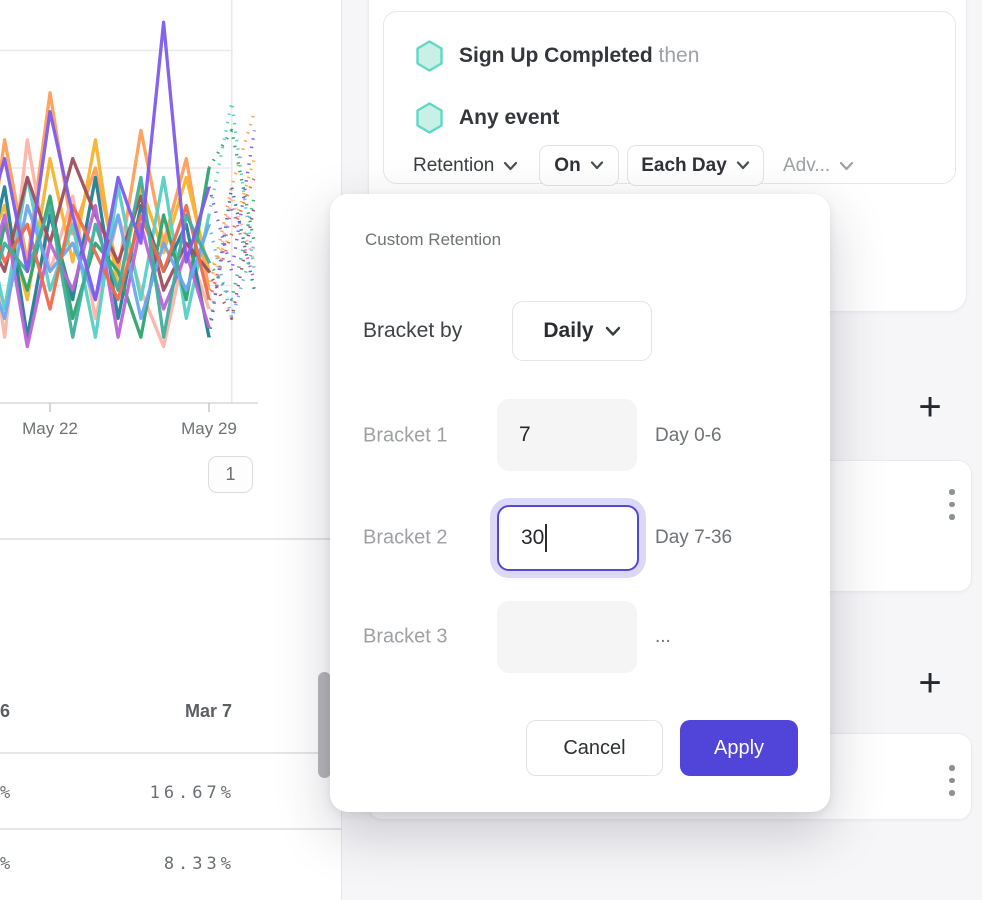 This screenshot has width=982, height=900. I want to click on table-cell: 16.67%, so click(192, 793).